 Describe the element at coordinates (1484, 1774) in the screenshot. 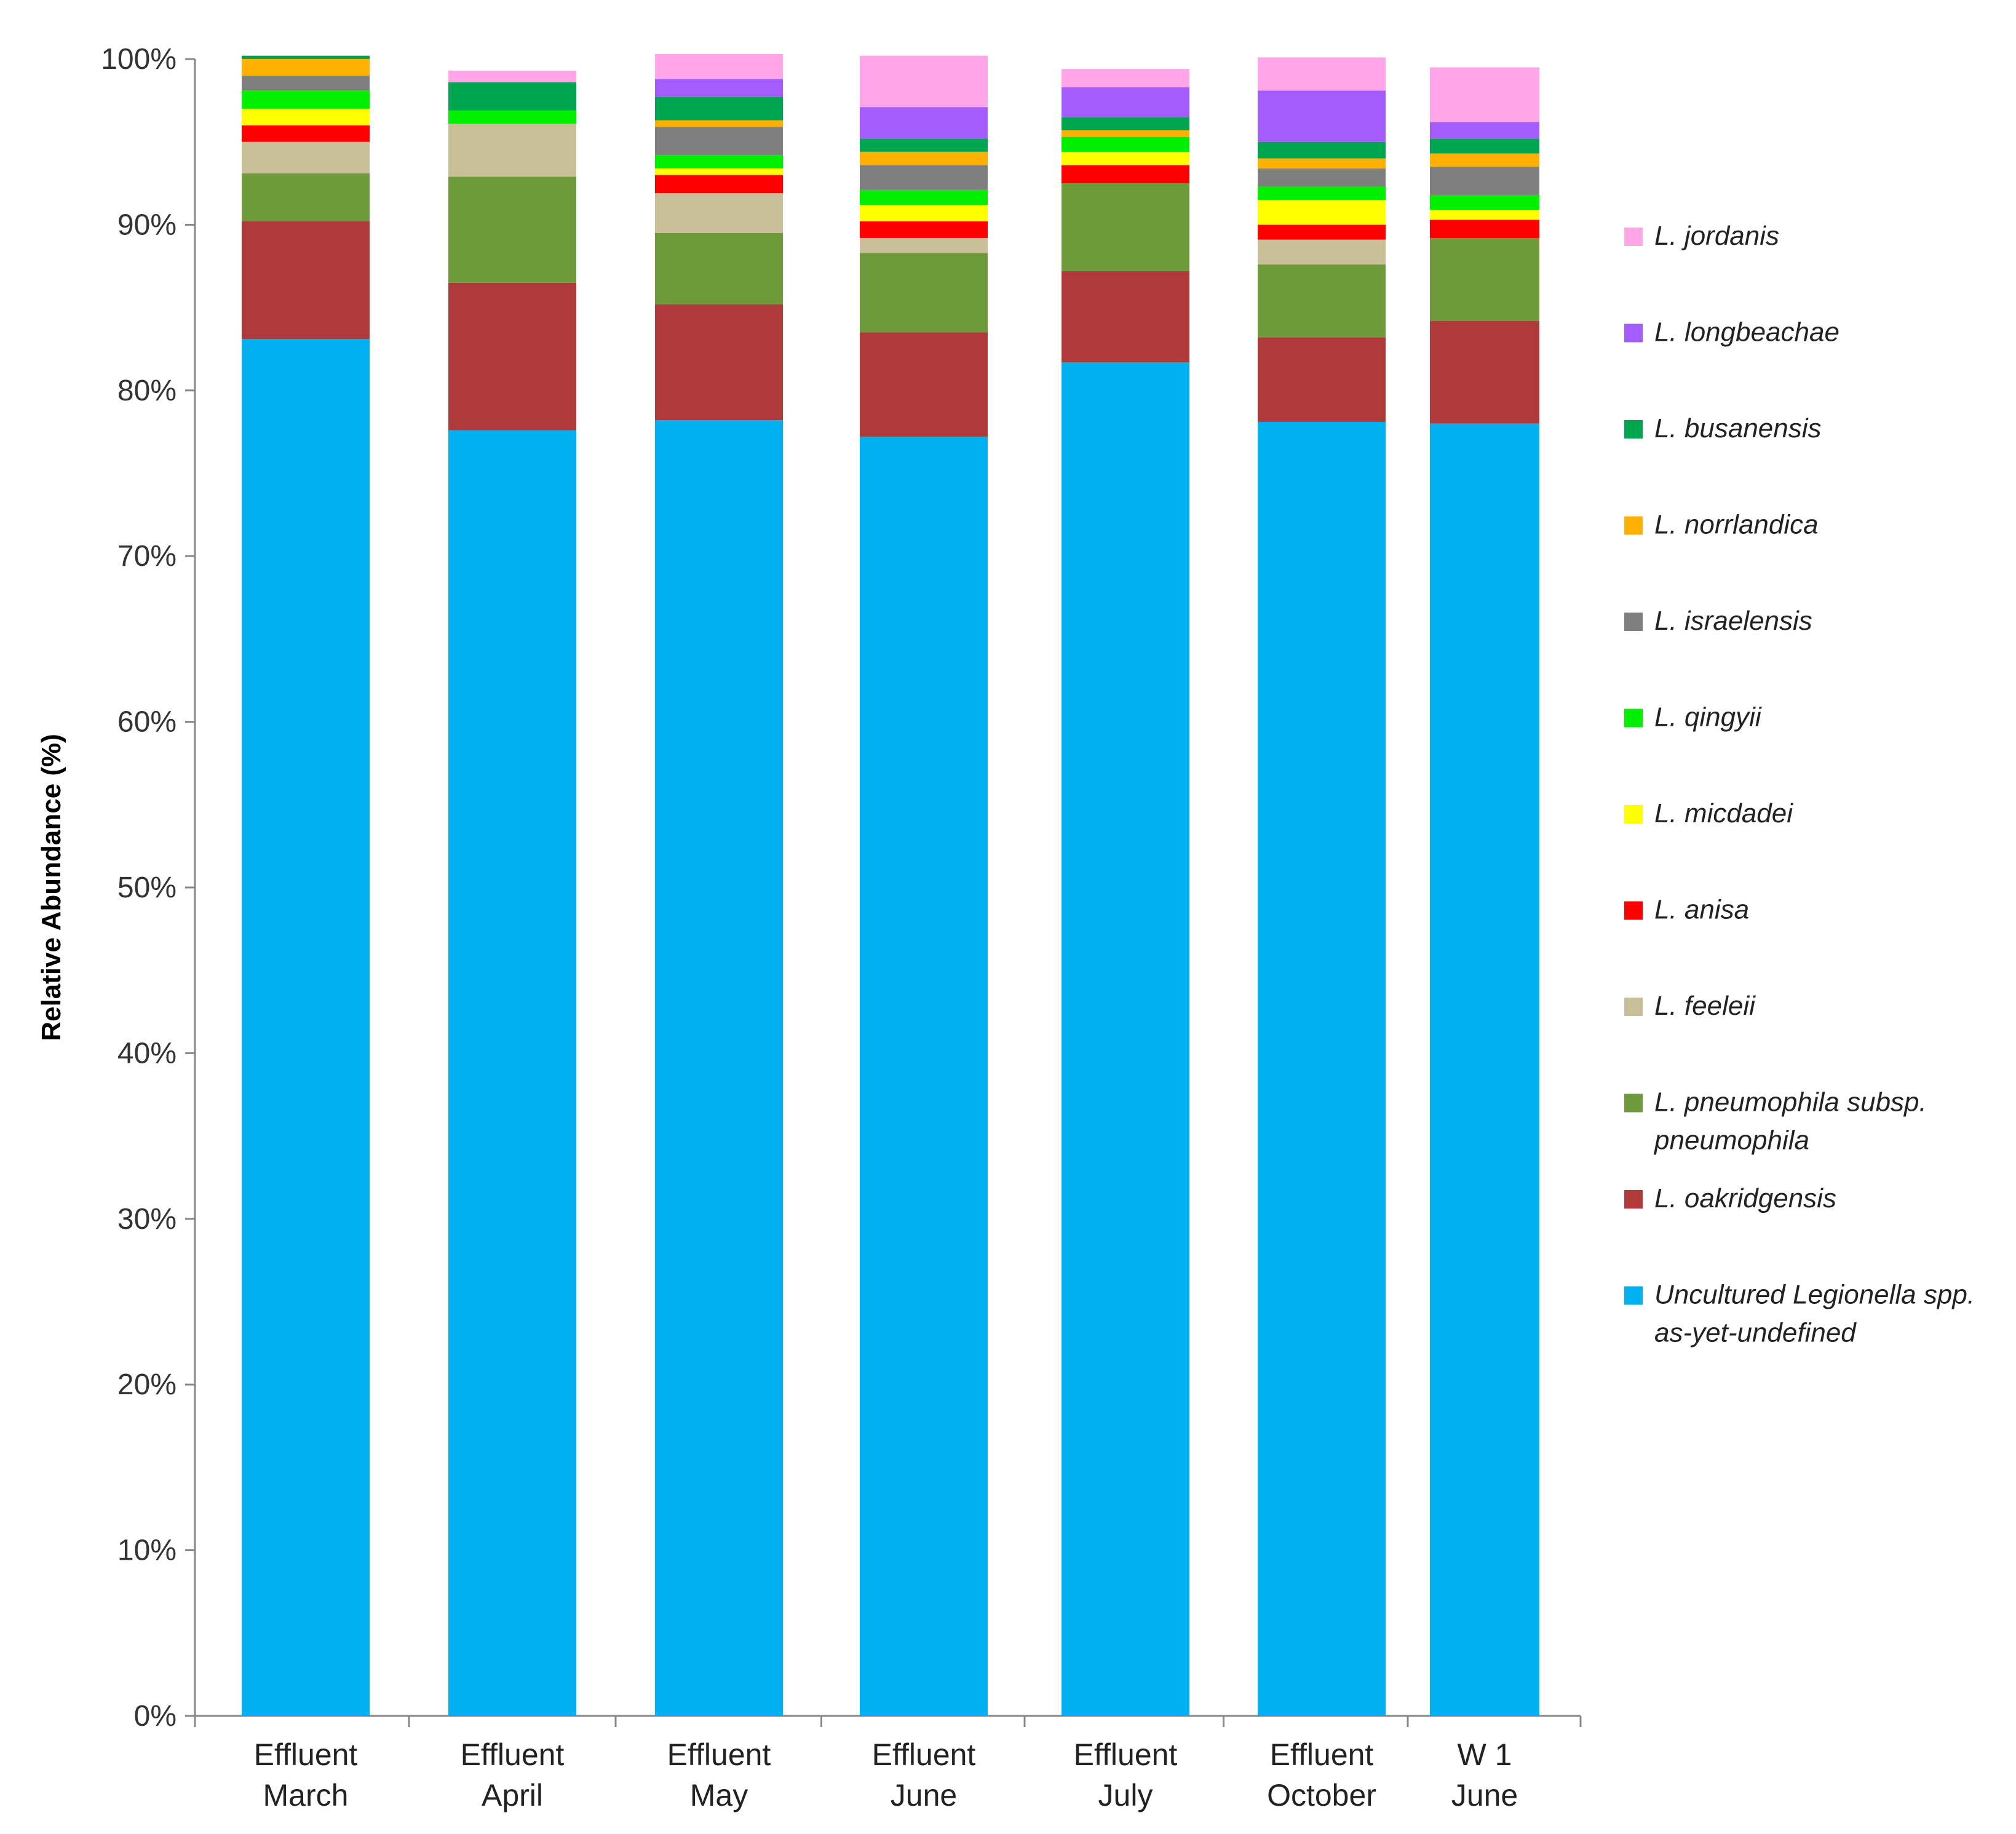

I see `x-category-label: W 1 June` at that location.